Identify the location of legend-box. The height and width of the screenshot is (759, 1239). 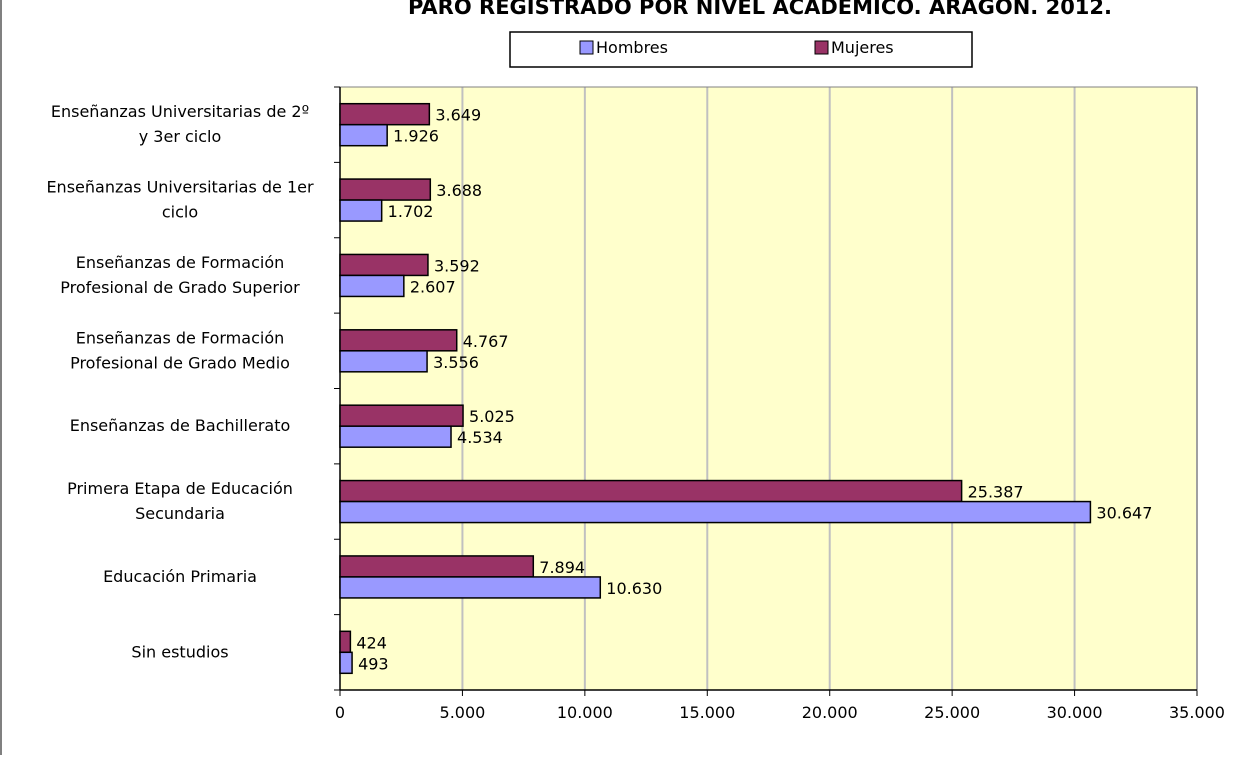
(741, 49).